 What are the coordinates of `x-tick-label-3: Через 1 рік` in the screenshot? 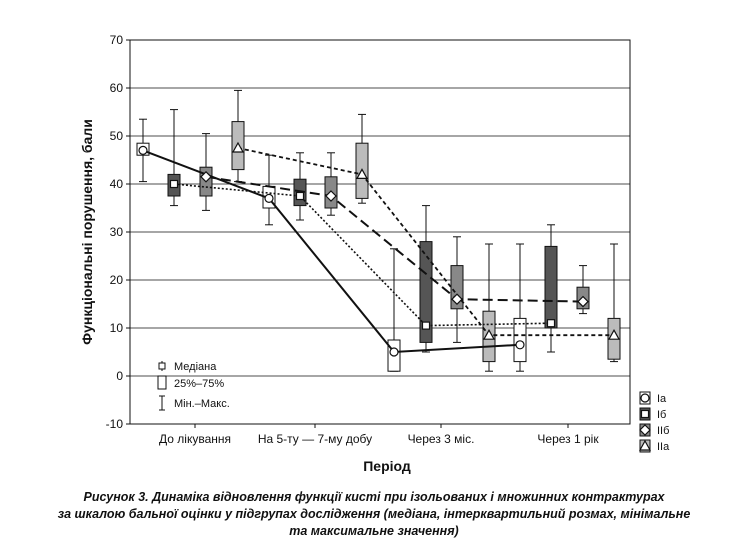 It's located at (568, 439).